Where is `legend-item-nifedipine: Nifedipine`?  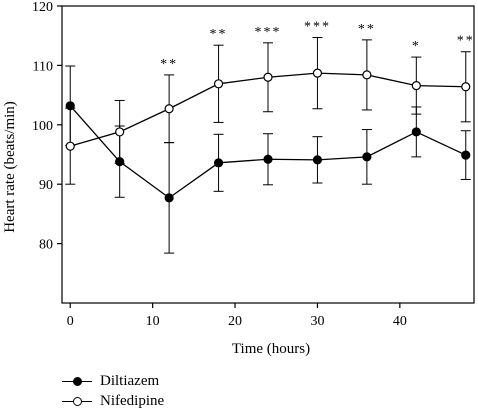 legend-item-nifedipine: Nifedipine is located at coordinates (160, 402).